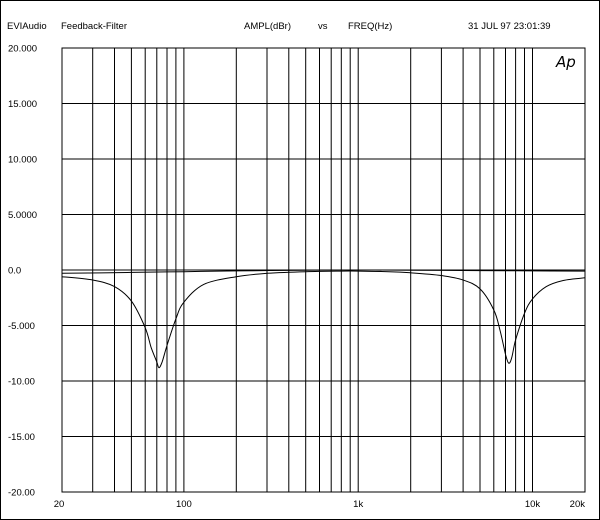  Describe the element at coordinates (27, 26) in the screenshot. I see `app-name: EVIAudio` at that location.